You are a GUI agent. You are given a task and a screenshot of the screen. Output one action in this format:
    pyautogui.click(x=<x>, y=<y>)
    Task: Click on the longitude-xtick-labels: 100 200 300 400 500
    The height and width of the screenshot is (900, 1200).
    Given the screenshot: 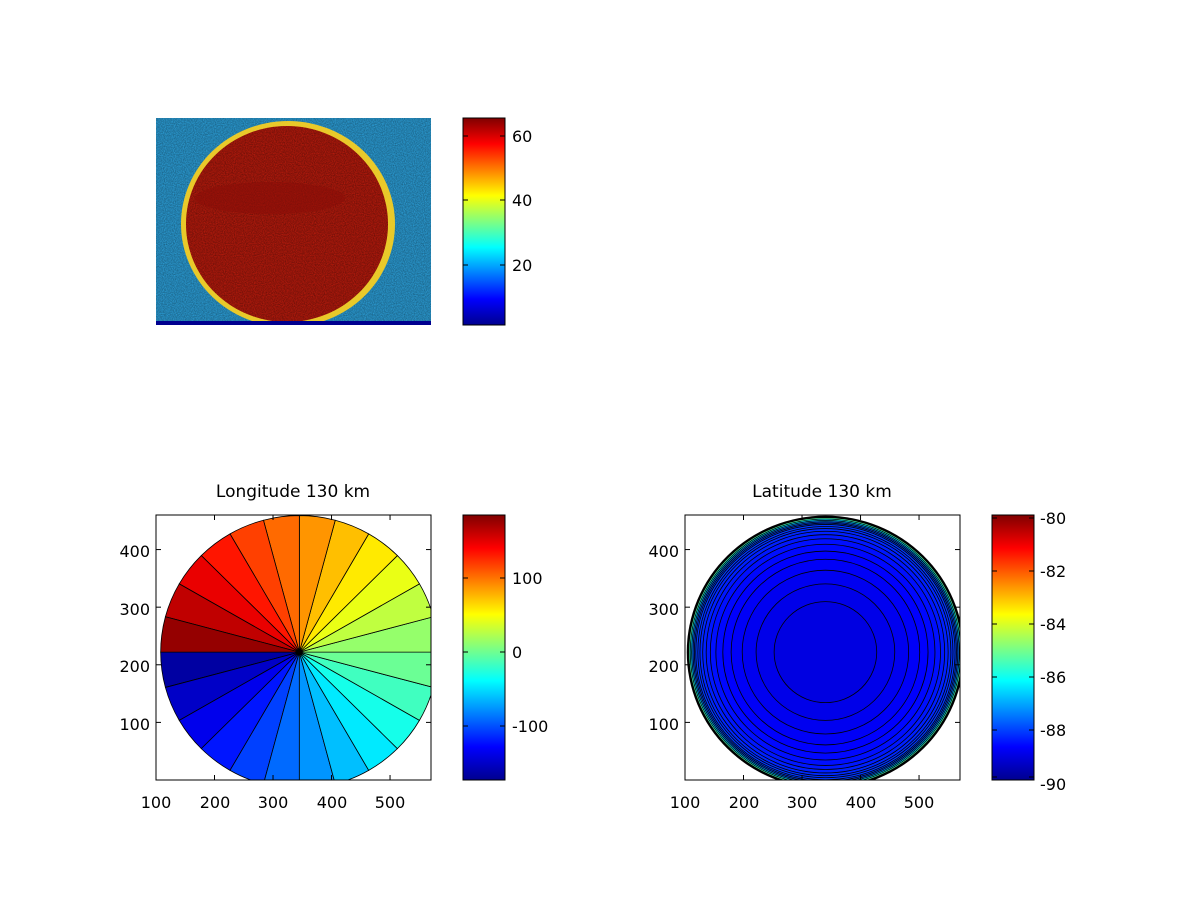 What is the action you would take?
    pyautogui.click(x=273, y=802)
    